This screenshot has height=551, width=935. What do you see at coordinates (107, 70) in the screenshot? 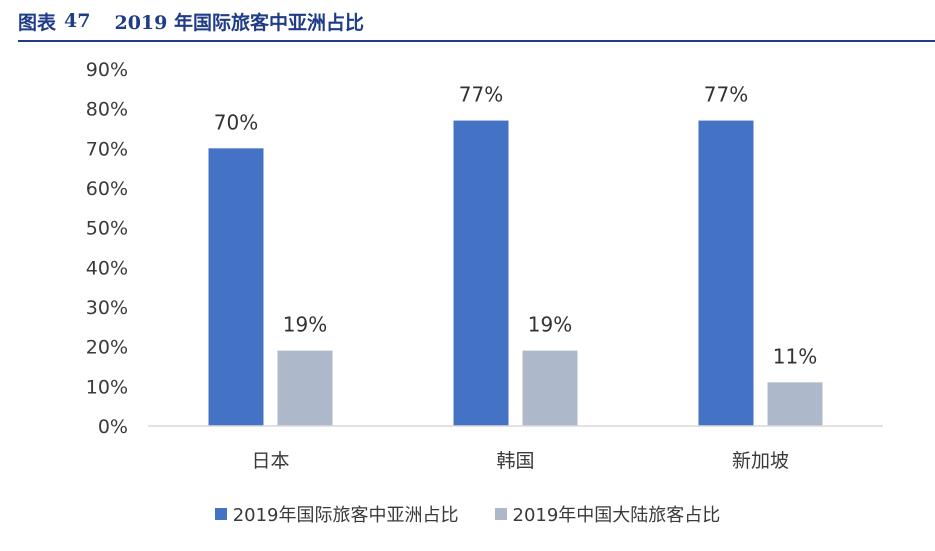
I see `y-tick-label: 90%` at bounding box center [107, 70].